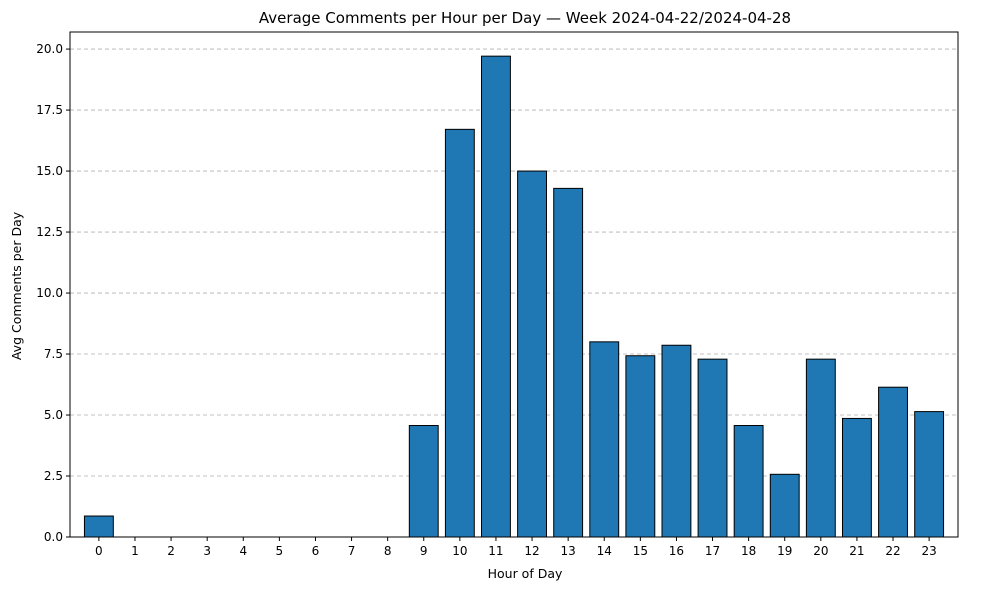 The width and height of the screenshot is (989, 590). What do you see at coordinates (316, 551) in the screenshot?
I see `x-tick-label: 6` at bounding box center [316, 551].